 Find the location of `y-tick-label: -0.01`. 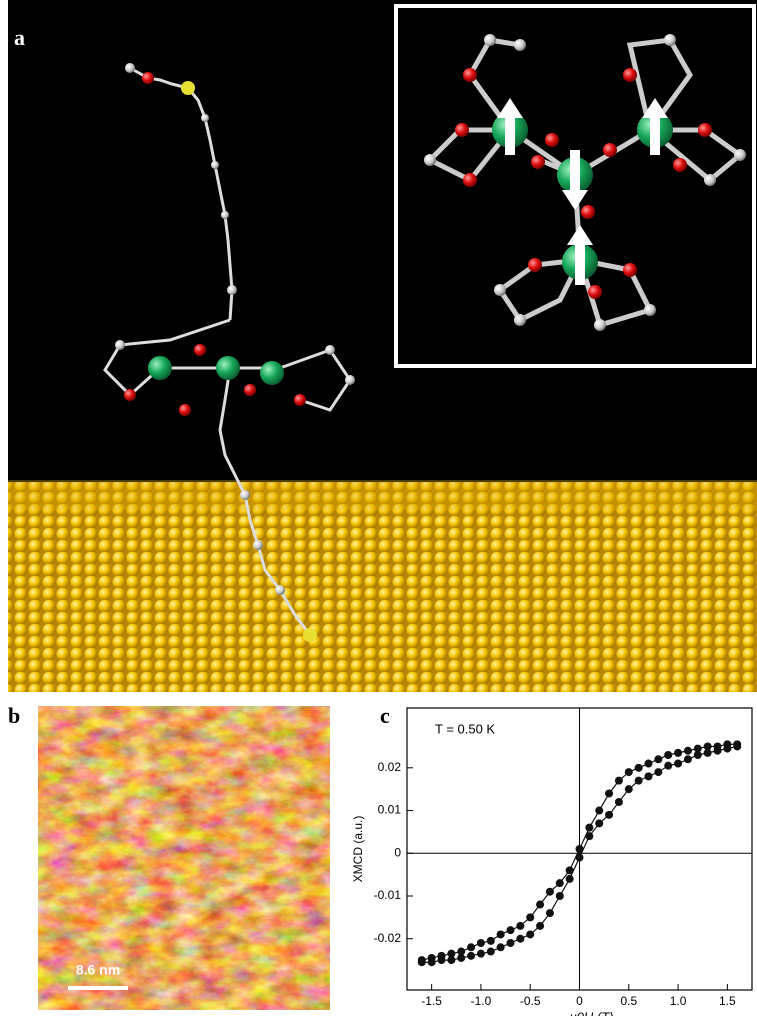

y-tick-label: -0.01 is located at coordinates (388, 895).